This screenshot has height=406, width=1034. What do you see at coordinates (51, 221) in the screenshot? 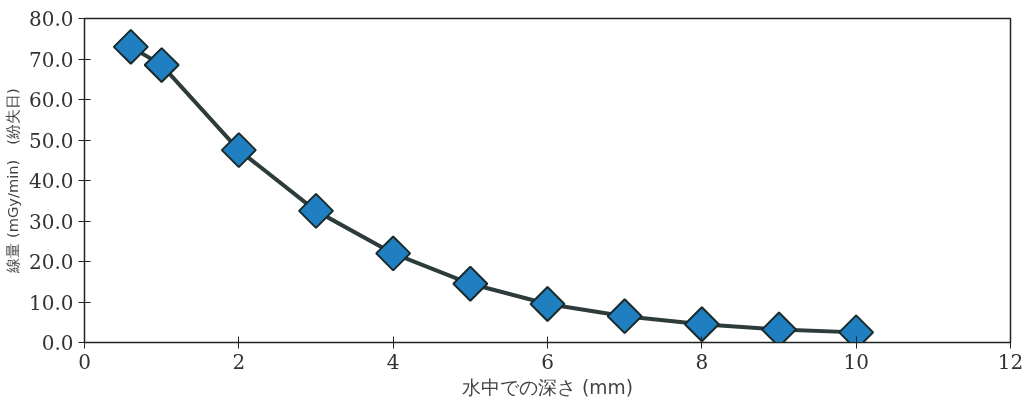
I see `y-tick-label: 30.0` at bounding box center [51, 221].